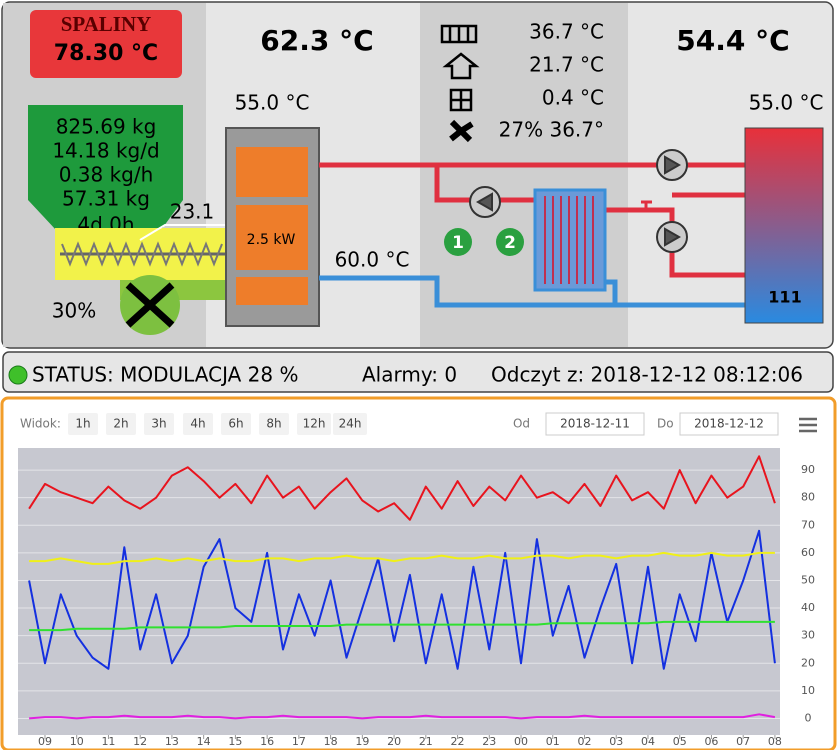 This screenshot has height=754, width=837. What do you see at coordinates (808, 552) in the screenshot?
I see `y-tick-label: 60` at bounding box center [808, 552].